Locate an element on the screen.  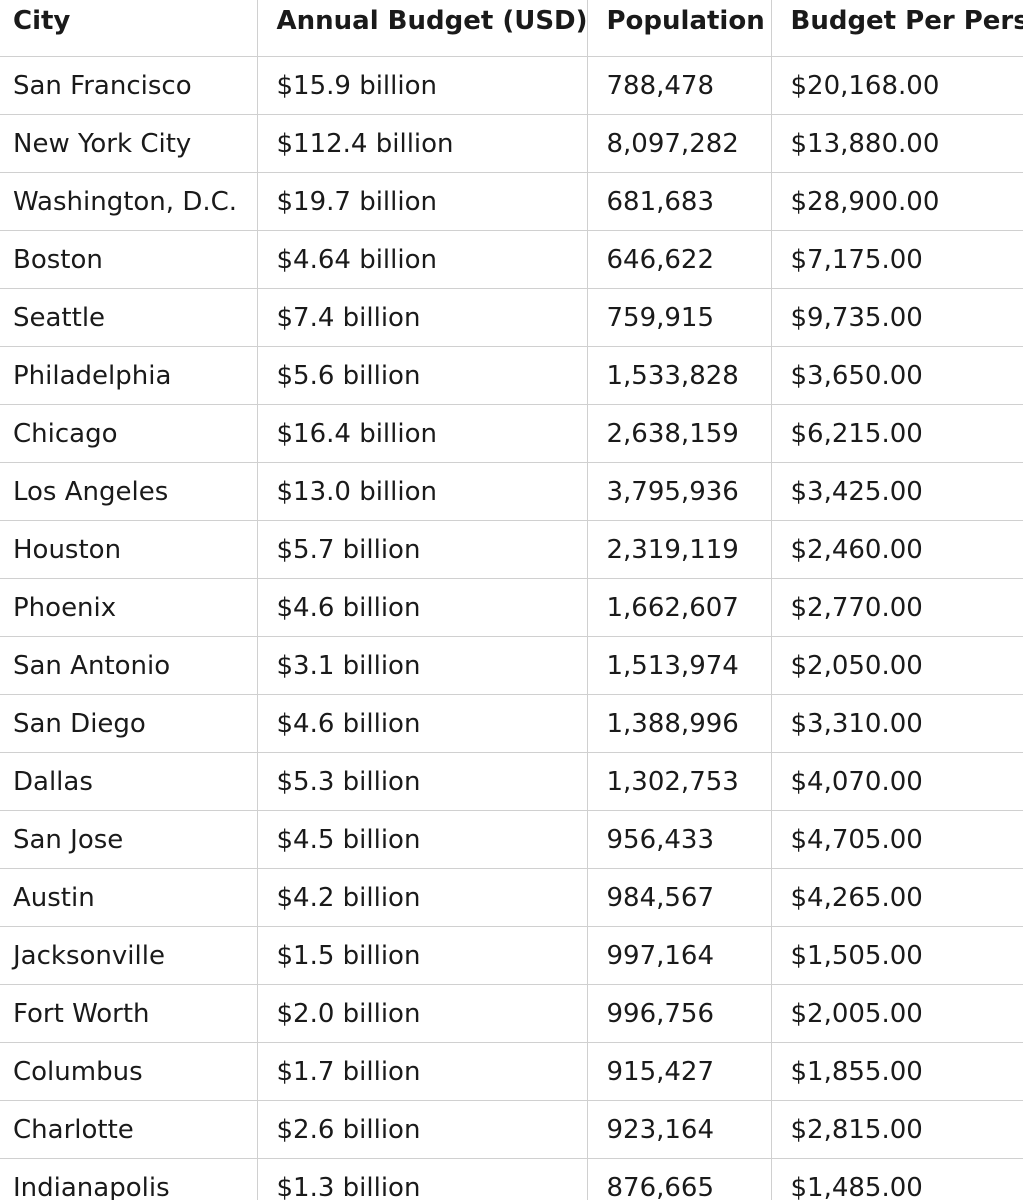
cell-budget-per-person: $4,705.00 is located at coordinates (897, 839).